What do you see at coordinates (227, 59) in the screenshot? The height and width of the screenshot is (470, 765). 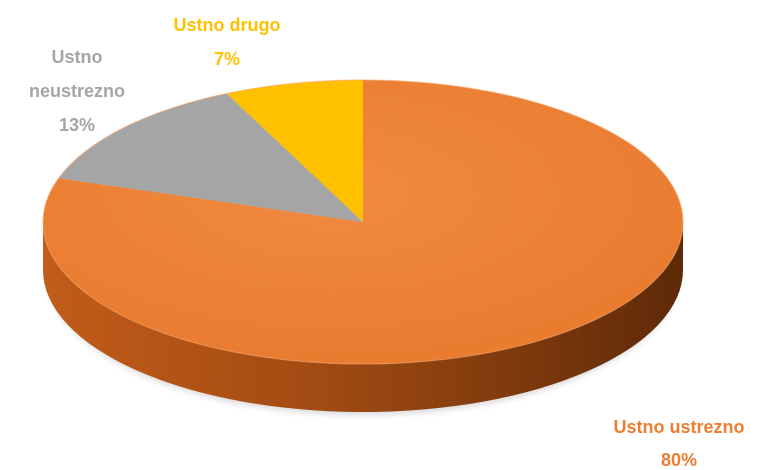 I see `label-ustno-drugo-value: 7%` at bounding box center [227, 59].